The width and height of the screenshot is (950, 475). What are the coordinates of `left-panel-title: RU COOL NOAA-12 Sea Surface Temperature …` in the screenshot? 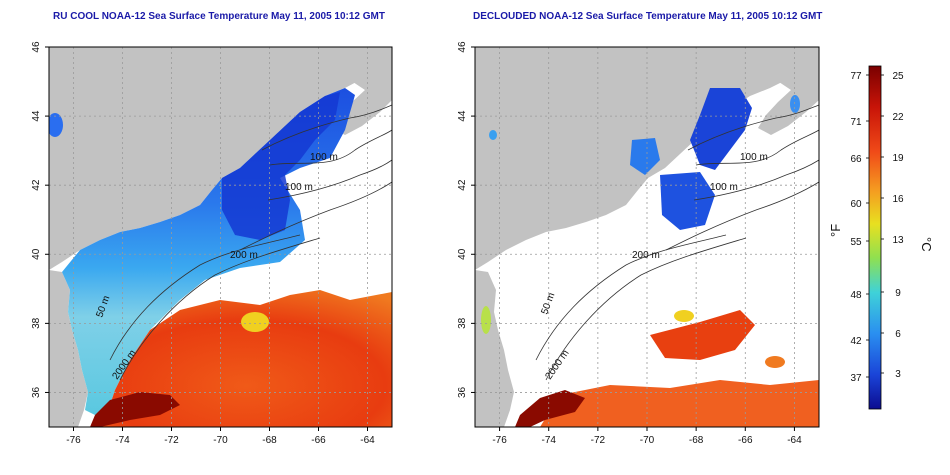 It's located at (219, 16).